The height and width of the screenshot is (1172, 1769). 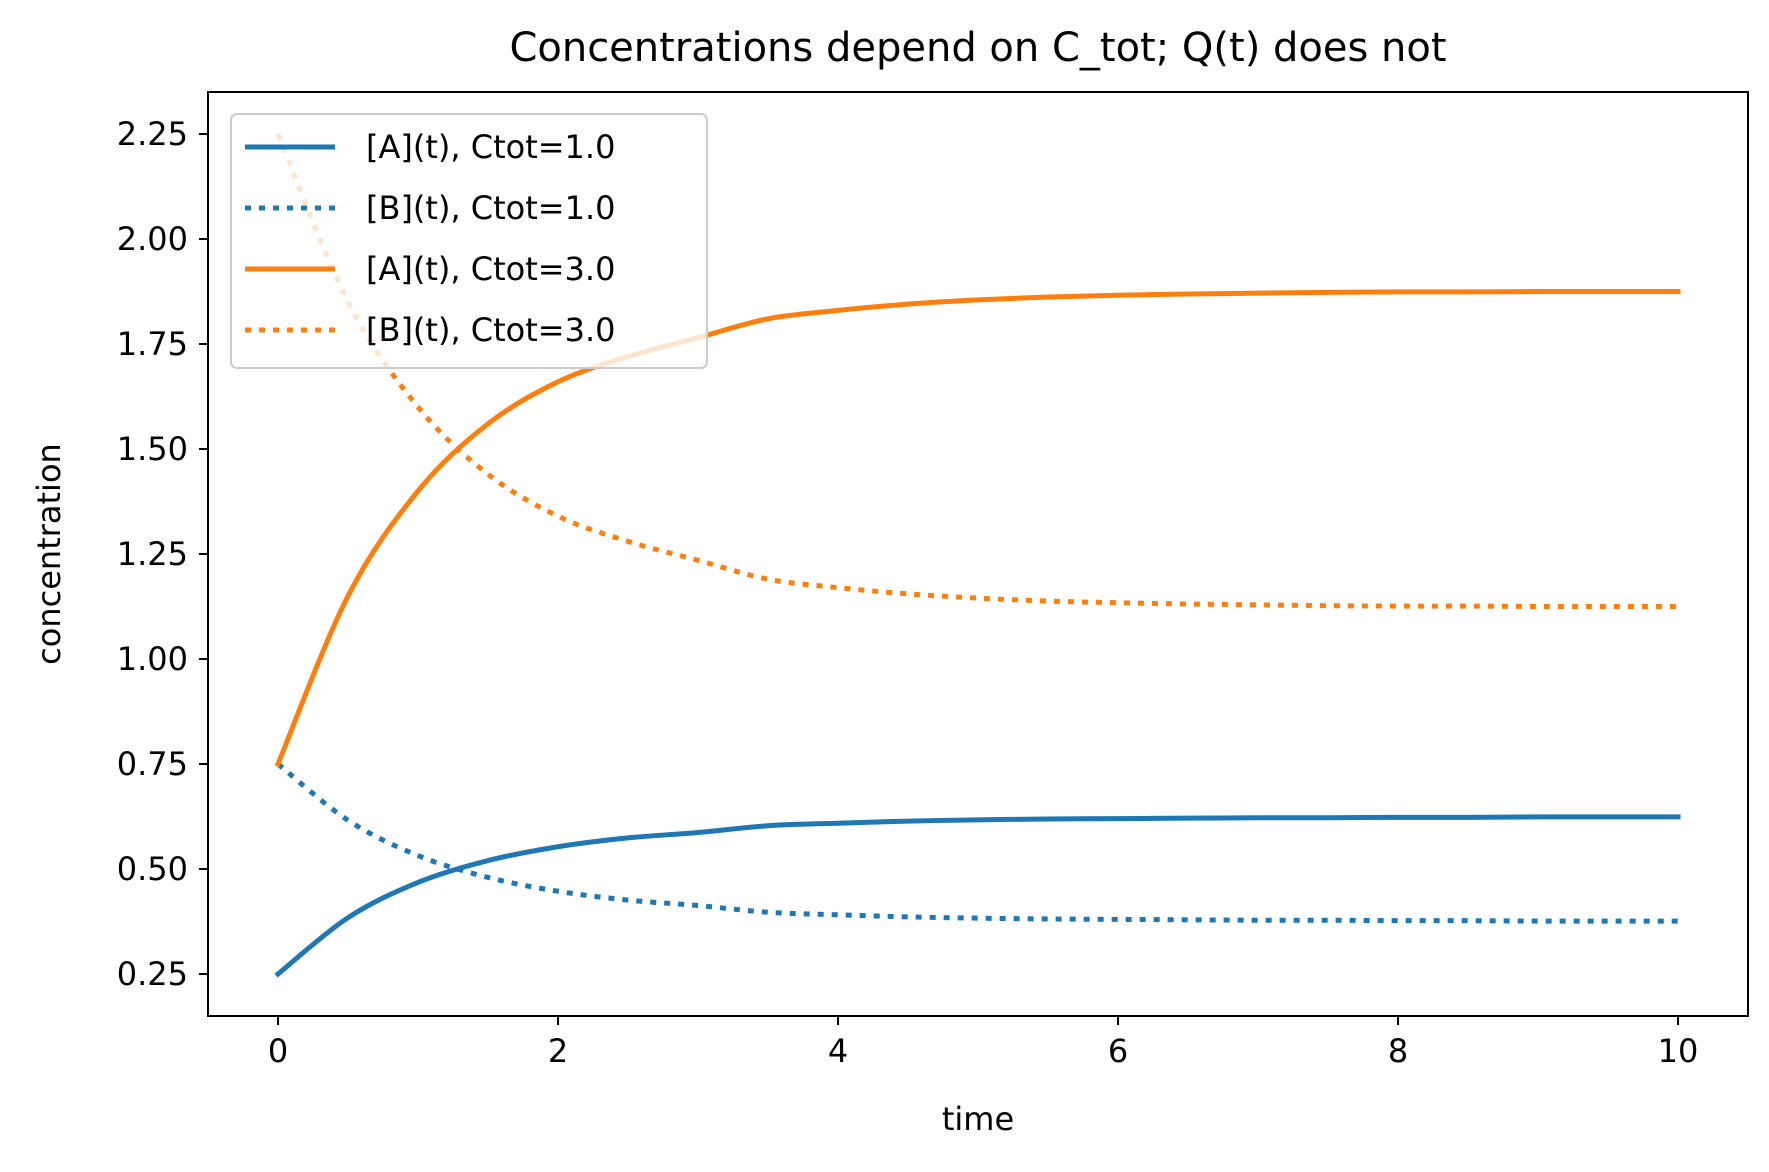 I want to click on y-tick-label: 1.00, so click(x=152, y=659).